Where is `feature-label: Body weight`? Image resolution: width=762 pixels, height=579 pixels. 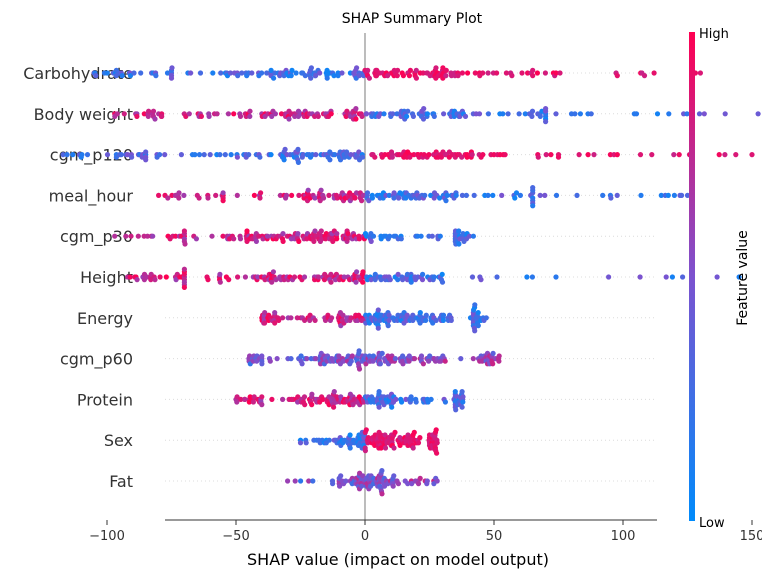
feature-label: Body weight is located at coordinates (83, 114).